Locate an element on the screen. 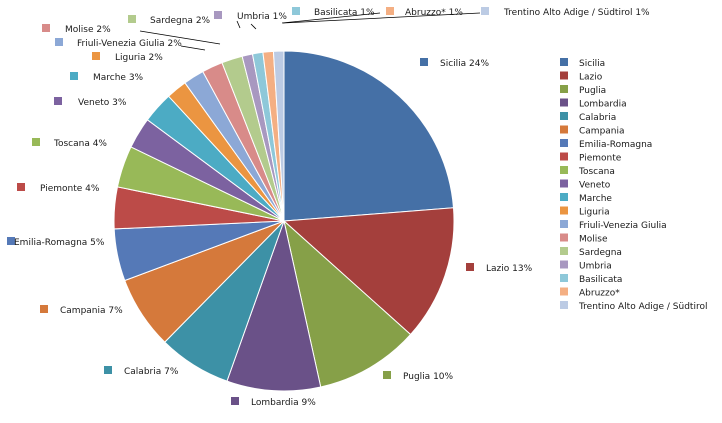  legend-label-marche: Marche is located at coordinates (595, 199).